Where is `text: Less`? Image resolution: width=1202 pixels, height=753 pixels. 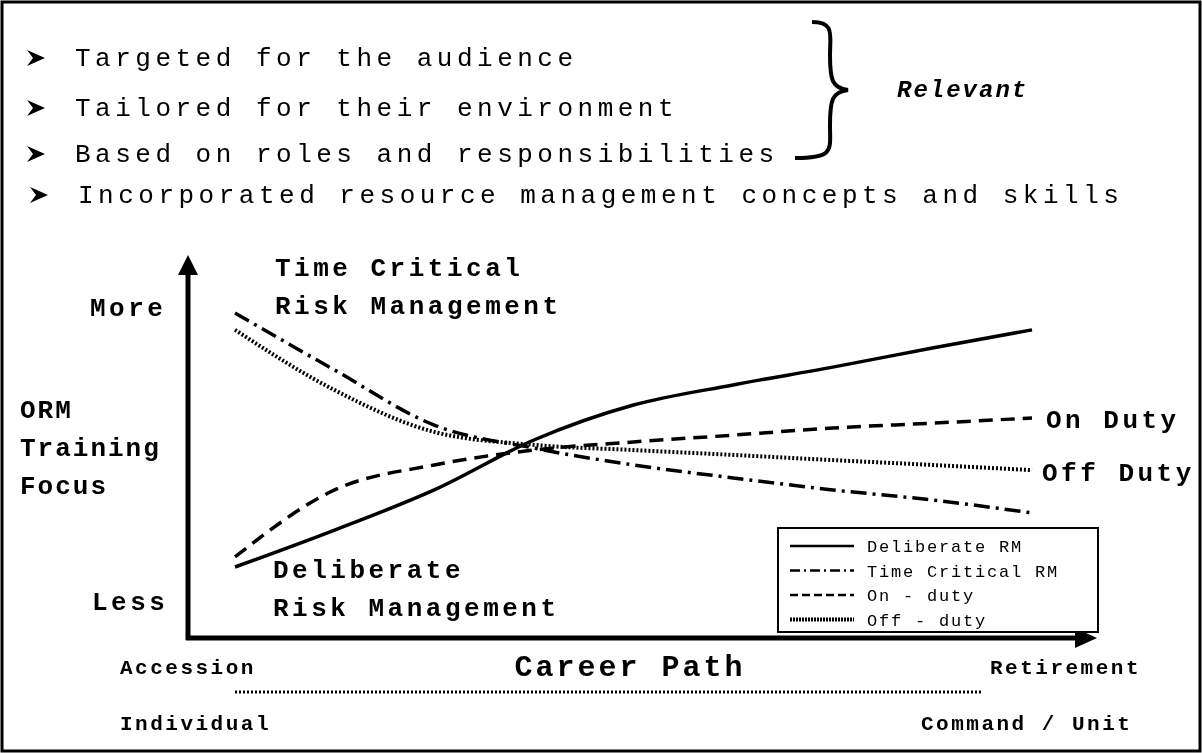 text: Less is located at coordinates (130, 603).